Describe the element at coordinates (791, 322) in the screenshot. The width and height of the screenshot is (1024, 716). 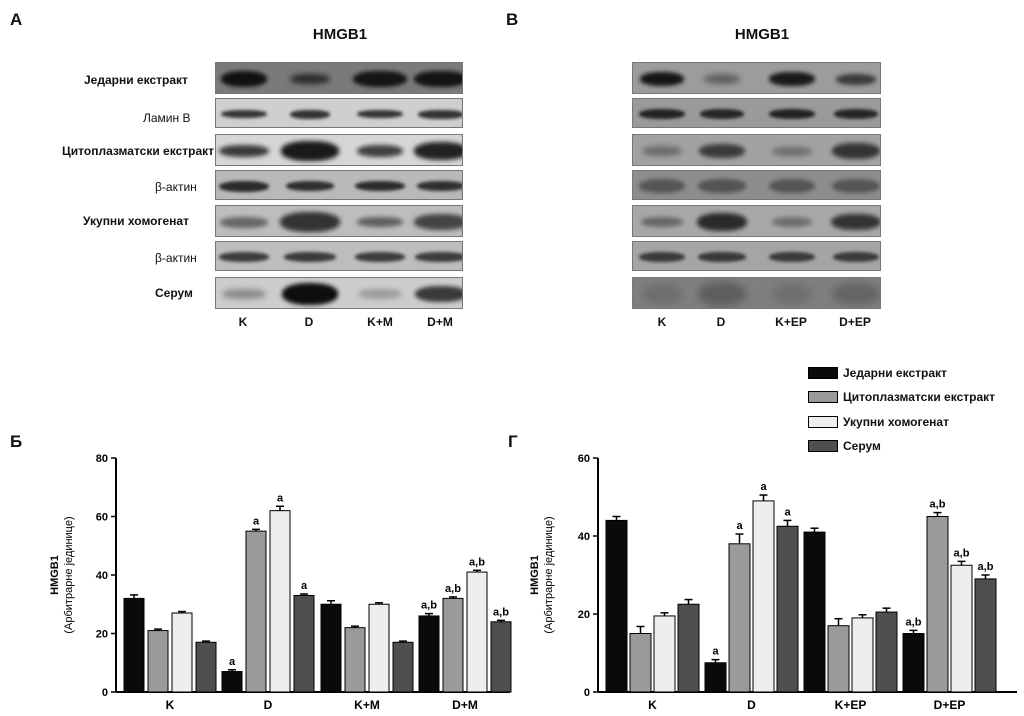
I see `lane-label-b-3: K+EP` at that location.